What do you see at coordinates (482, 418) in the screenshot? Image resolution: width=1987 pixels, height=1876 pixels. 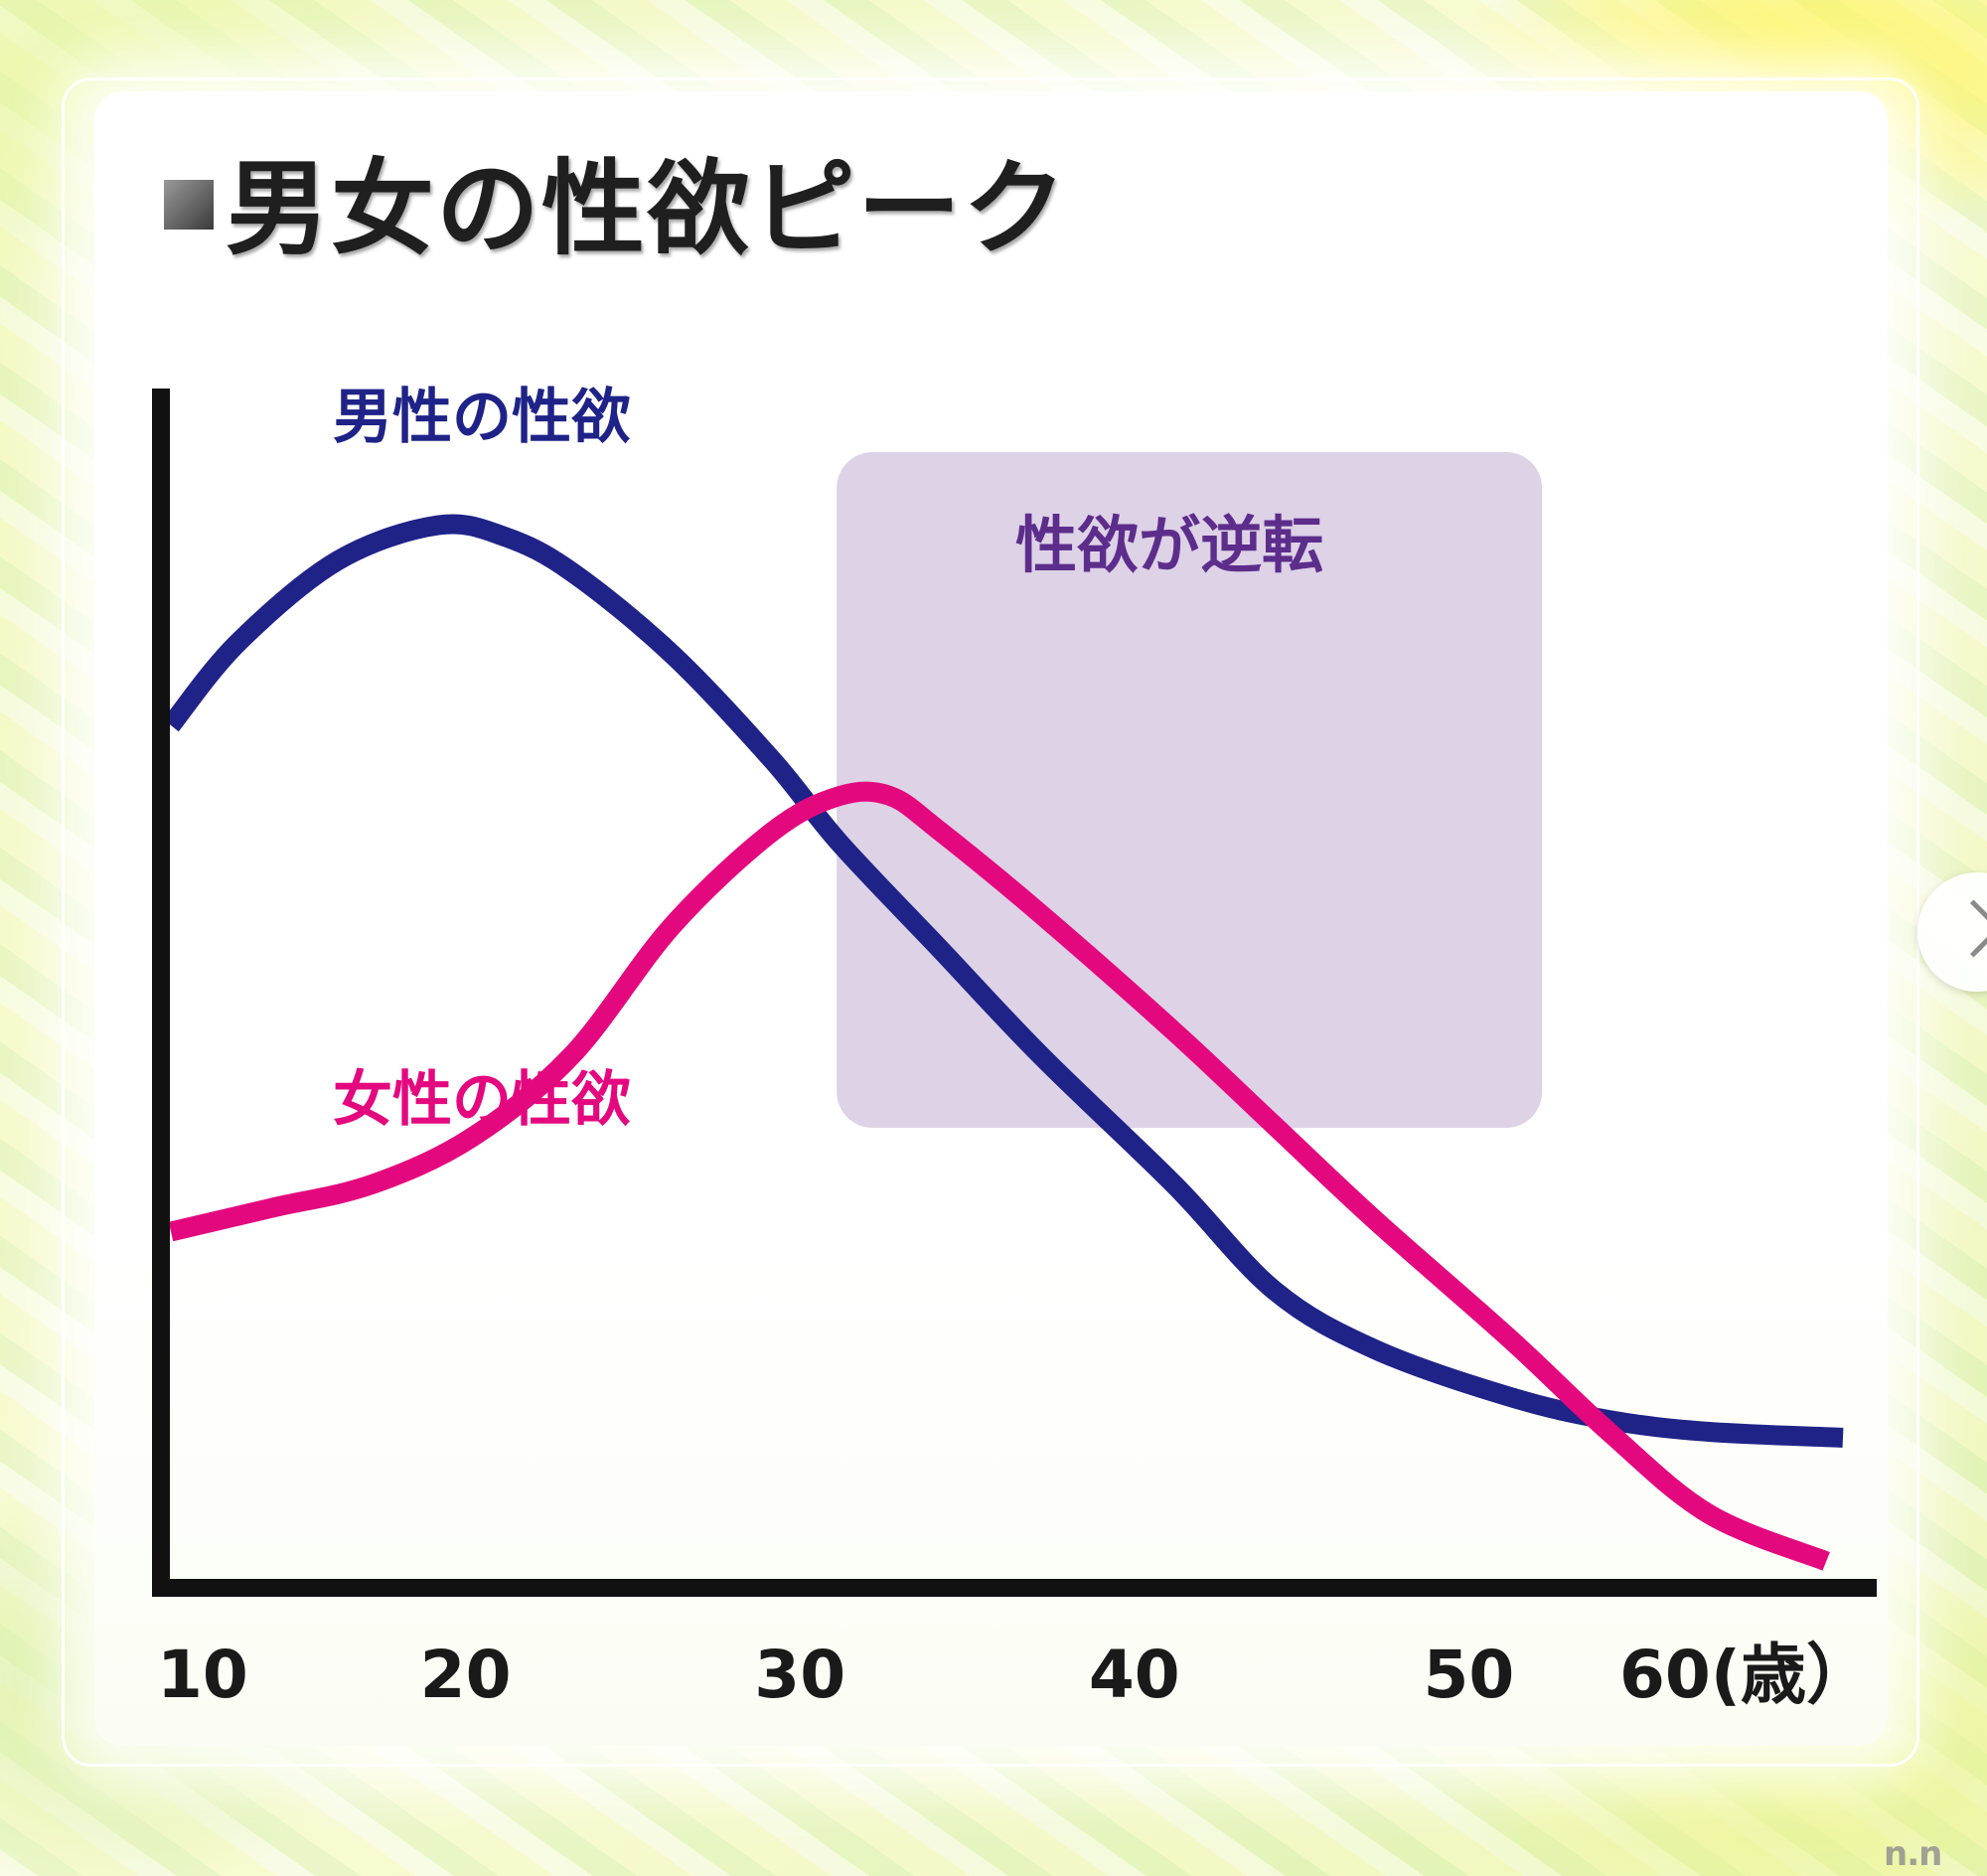 I see `series-label-male: 男性の性欲` at bounding box center [482, 418].